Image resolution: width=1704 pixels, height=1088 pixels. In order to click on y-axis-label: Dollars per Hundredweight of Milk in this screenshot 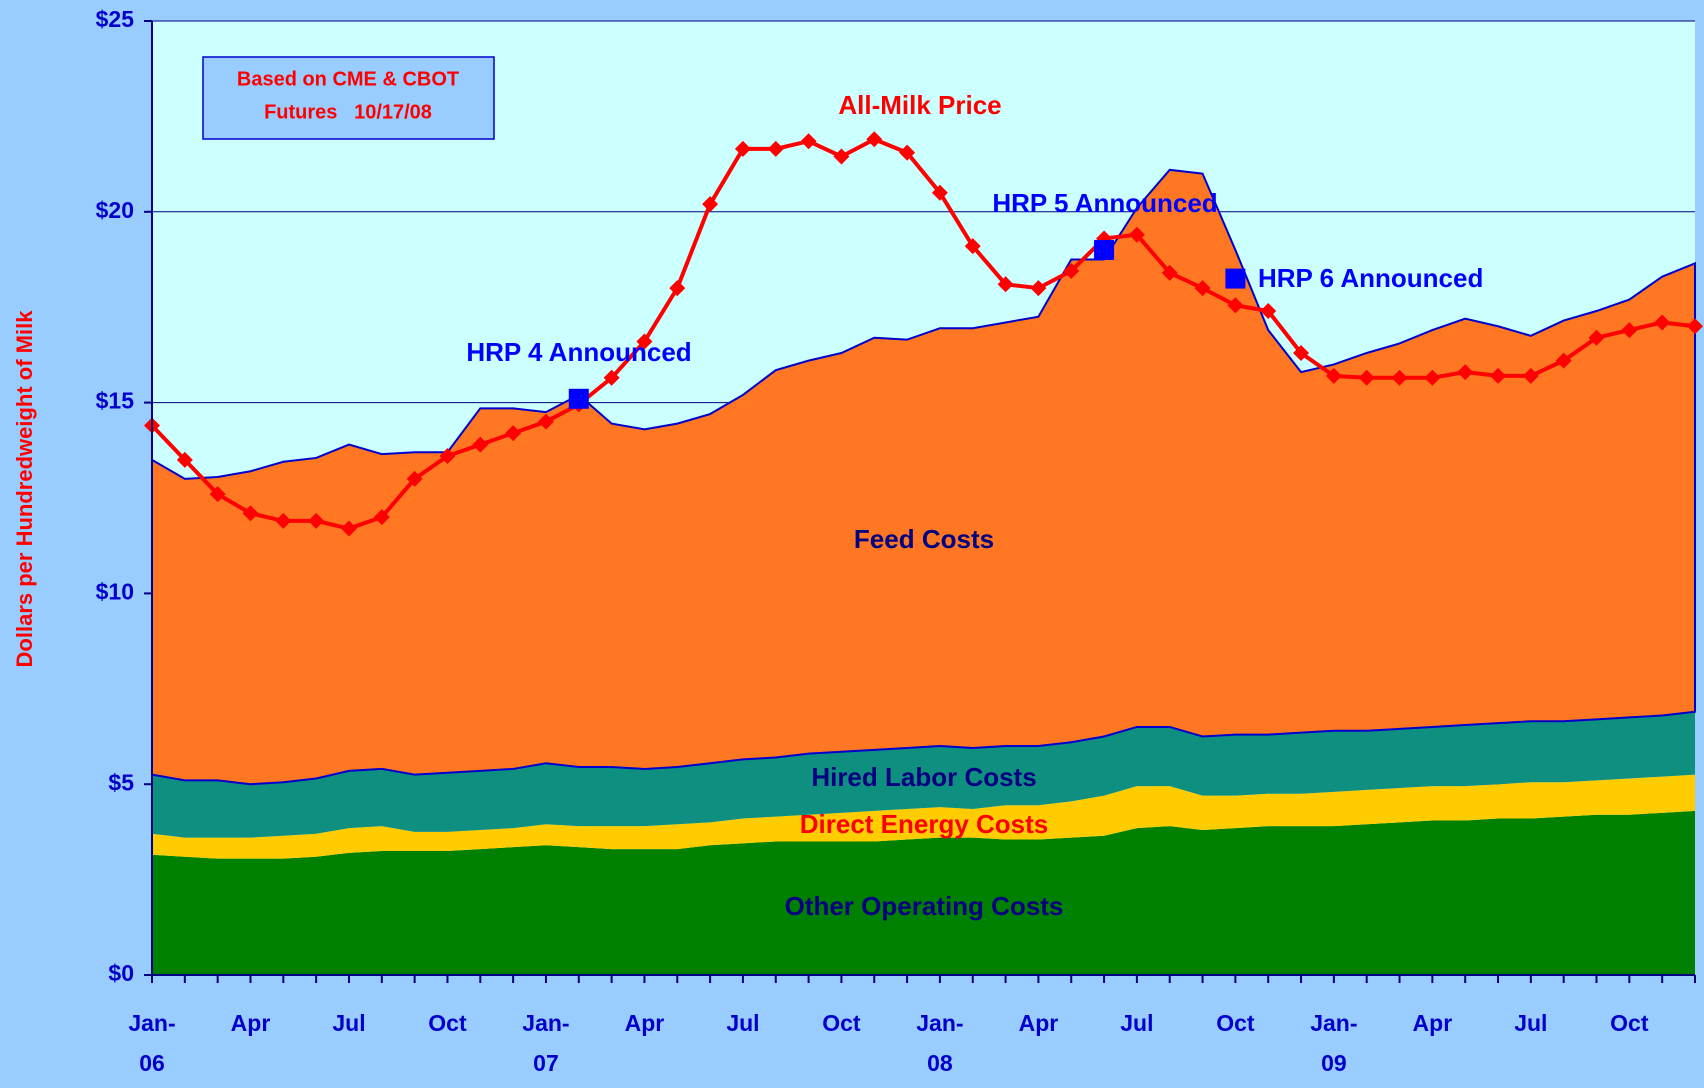, I will do `click(24, 489)`.